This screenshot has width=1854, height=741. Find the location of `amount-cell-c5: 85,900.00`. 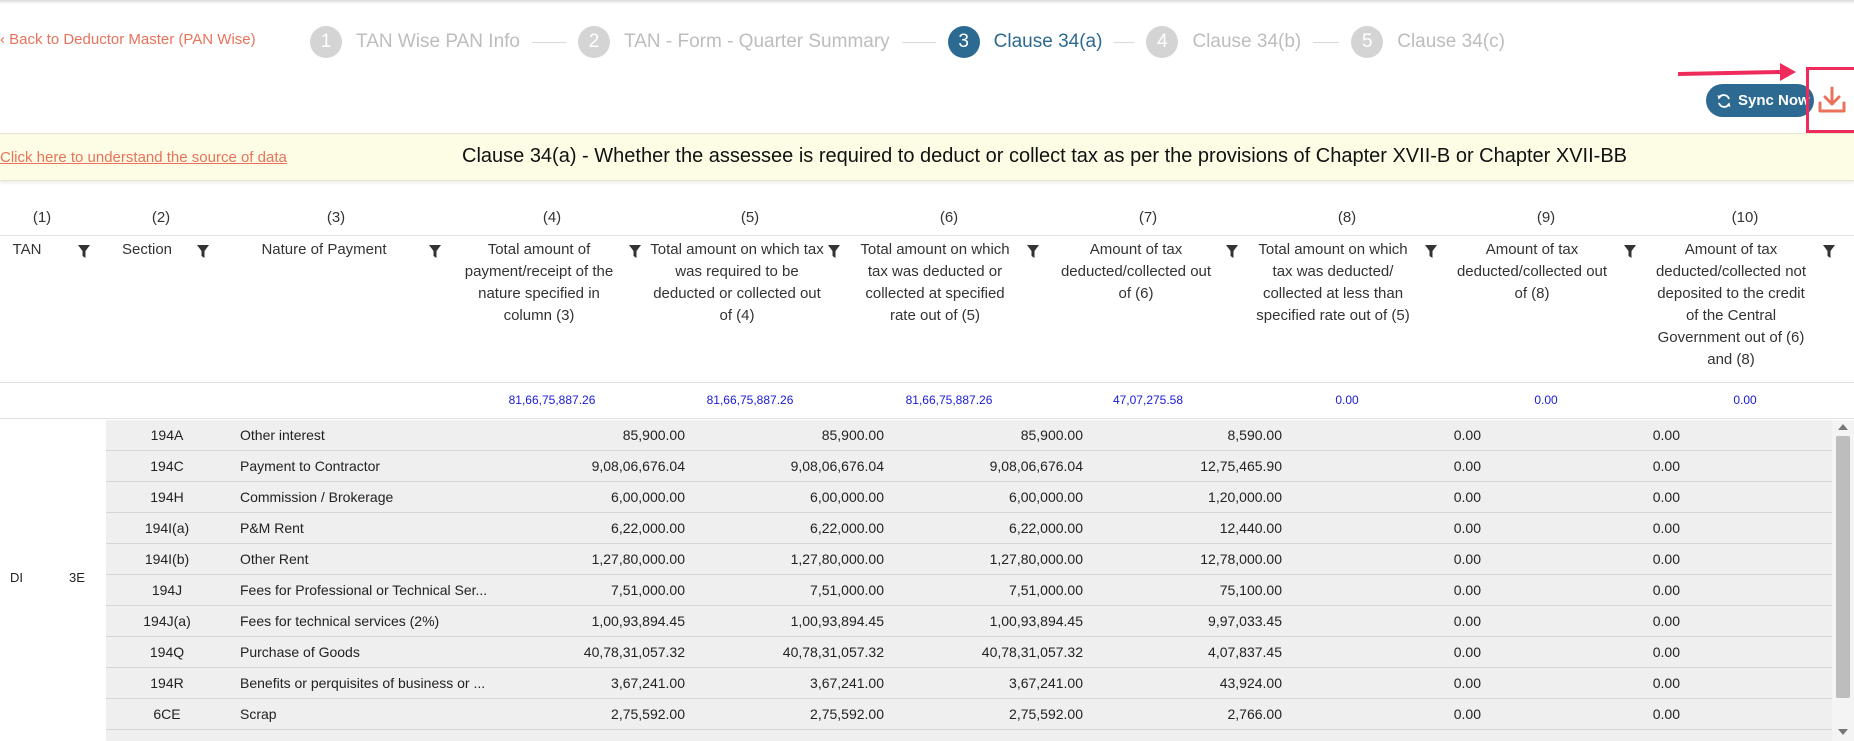

amount-cell-c5: 85,900.00 is located at coordinates (852, 435).